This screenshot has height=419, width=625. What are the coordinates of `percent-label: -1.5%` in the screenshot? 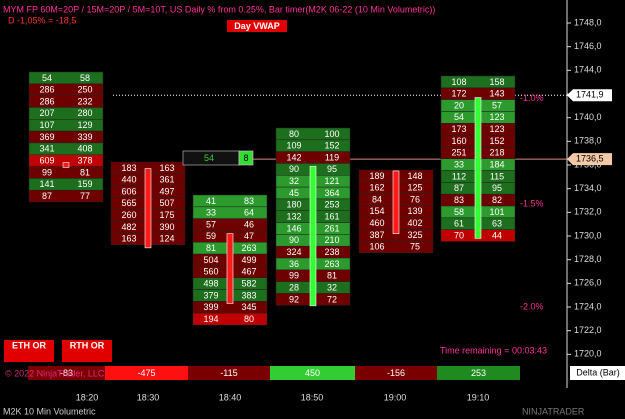 It's located at (532, 203).